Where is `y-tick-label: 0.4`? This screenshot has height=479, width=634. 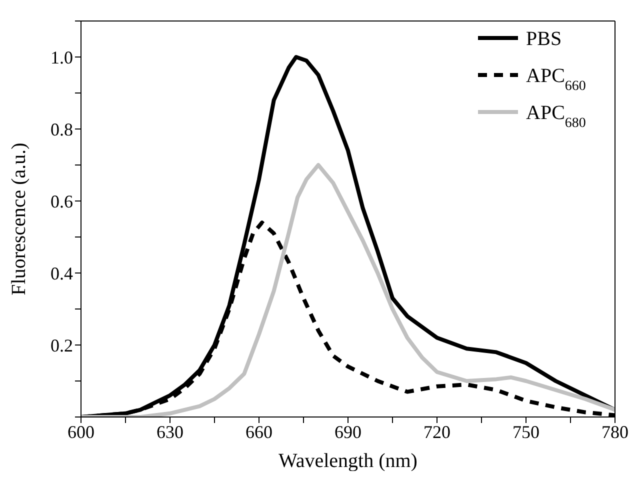 y-tick-label: 0.4 is located at coordinates (61, 273).